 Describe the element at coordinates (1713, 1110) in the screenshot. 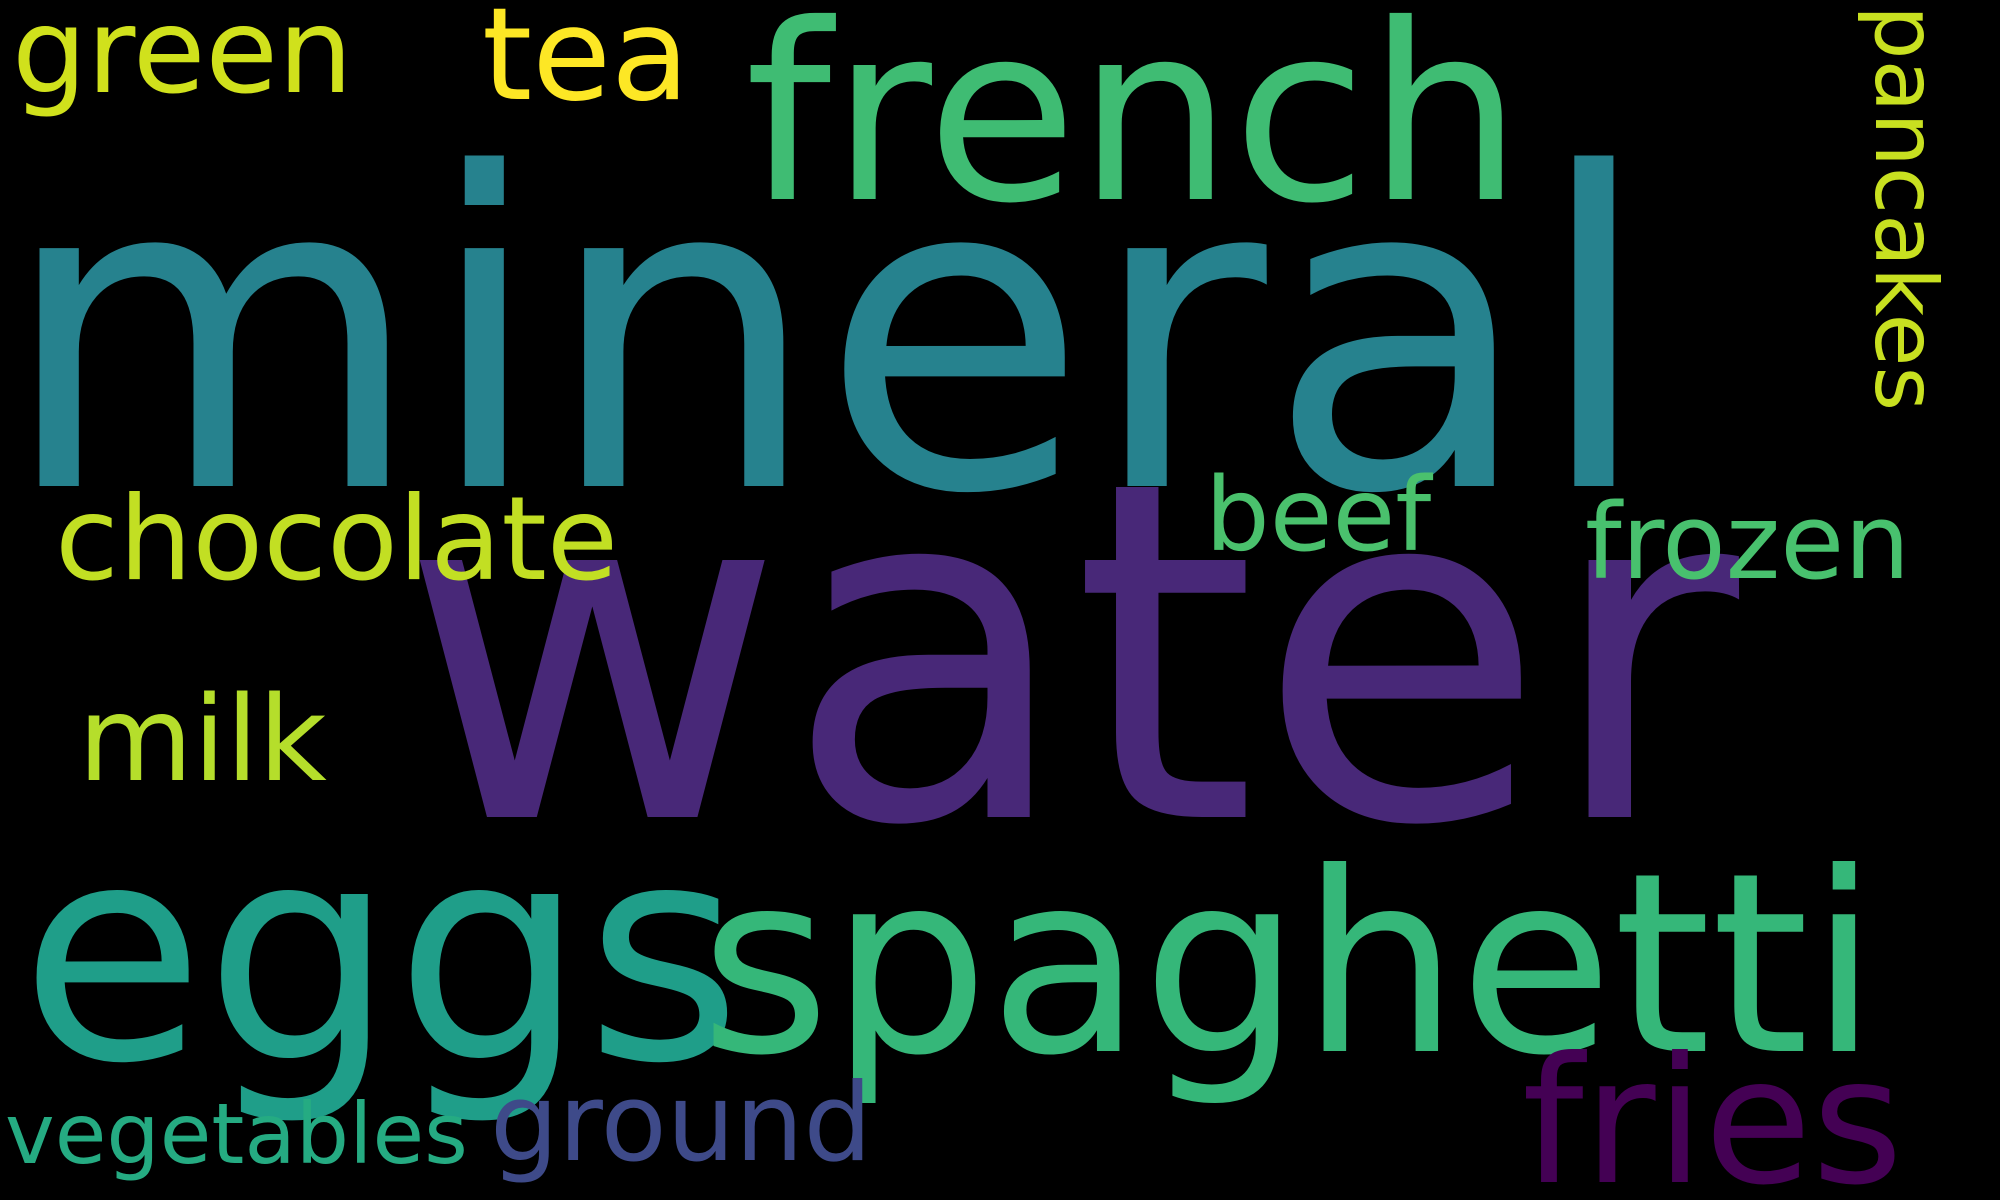

I see `word-fries: fries` at that location.